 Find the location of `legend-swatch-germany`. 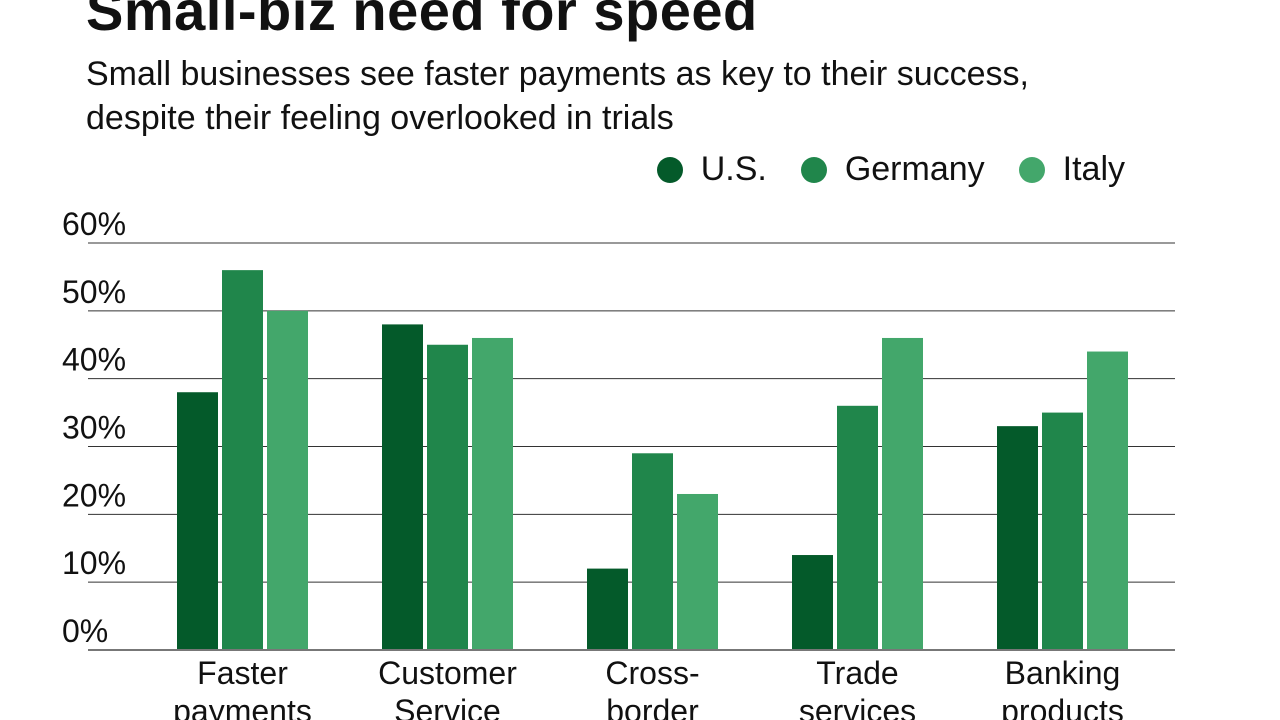

legend-swatch-germany is located at coordinates (813, 169).